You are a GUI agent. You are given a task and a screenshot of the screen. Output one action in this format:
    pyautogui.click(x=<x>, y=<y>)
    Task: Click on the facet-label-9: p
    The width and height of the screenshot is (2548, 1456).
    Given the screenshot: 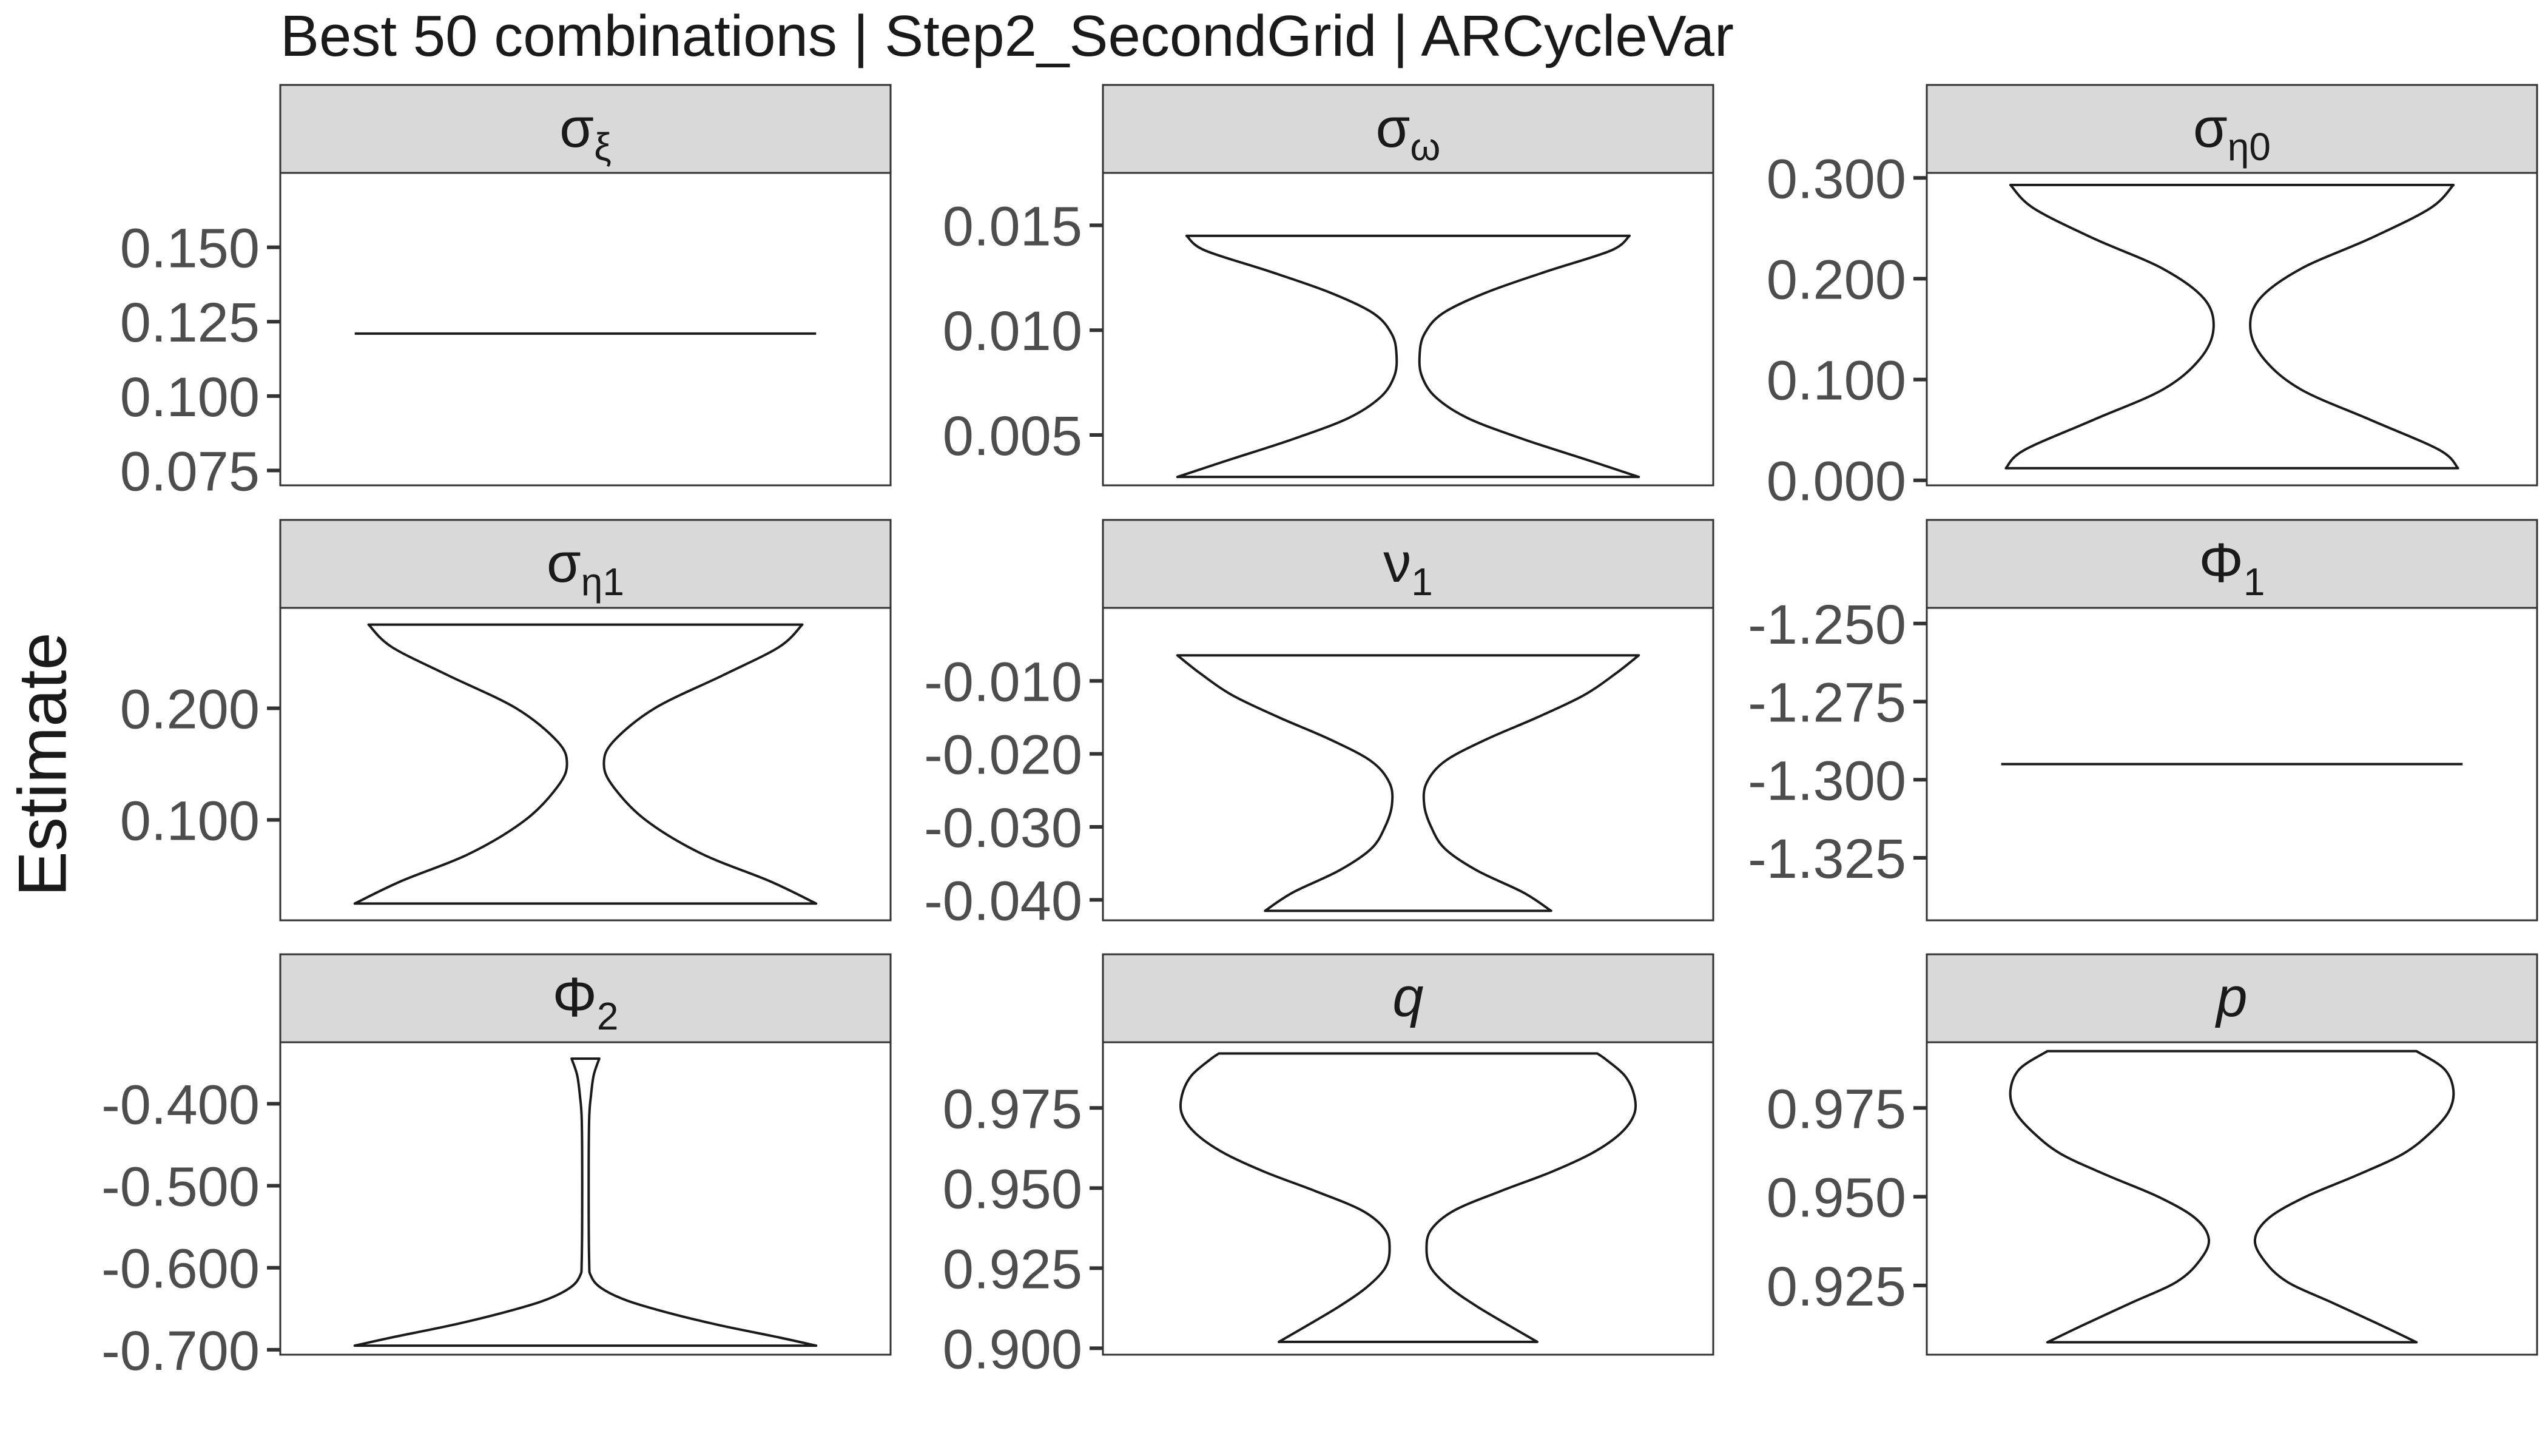 What is the action you would take?
    pyautogui.click(x=2230, y=997)
    